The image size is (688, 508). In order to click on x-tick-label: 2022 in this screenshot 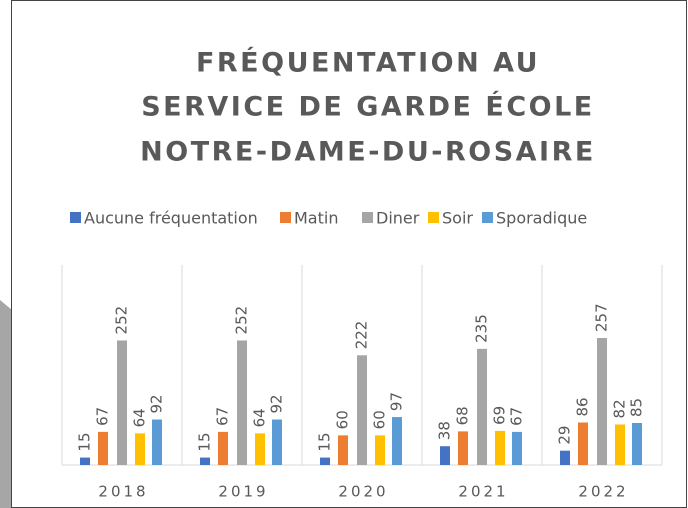, I will do `click(603, 492)`.